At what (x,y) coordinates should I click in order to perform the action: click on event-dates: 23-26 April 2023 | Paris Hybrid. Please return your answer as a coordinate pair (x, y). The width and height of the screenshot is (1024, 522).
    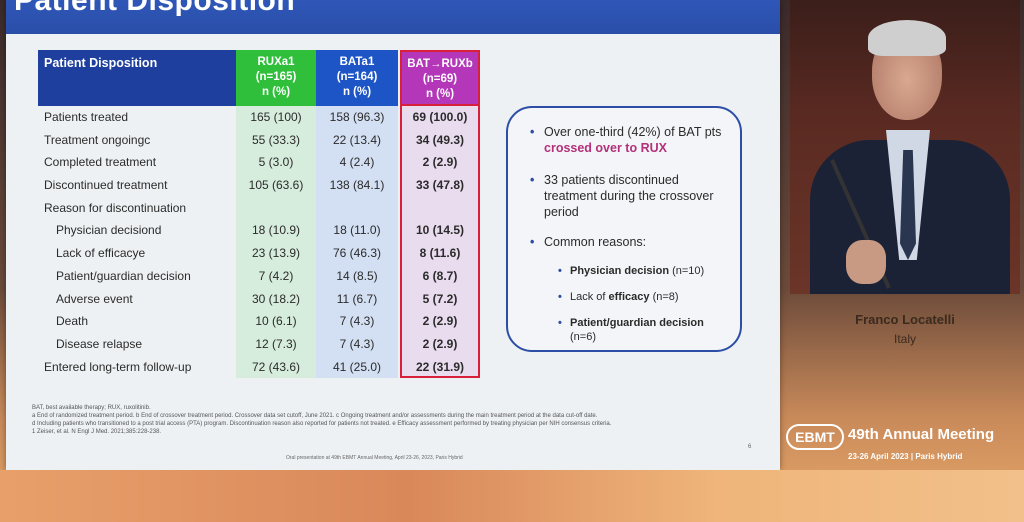
    Looking at the image, I should click on (905, 456).